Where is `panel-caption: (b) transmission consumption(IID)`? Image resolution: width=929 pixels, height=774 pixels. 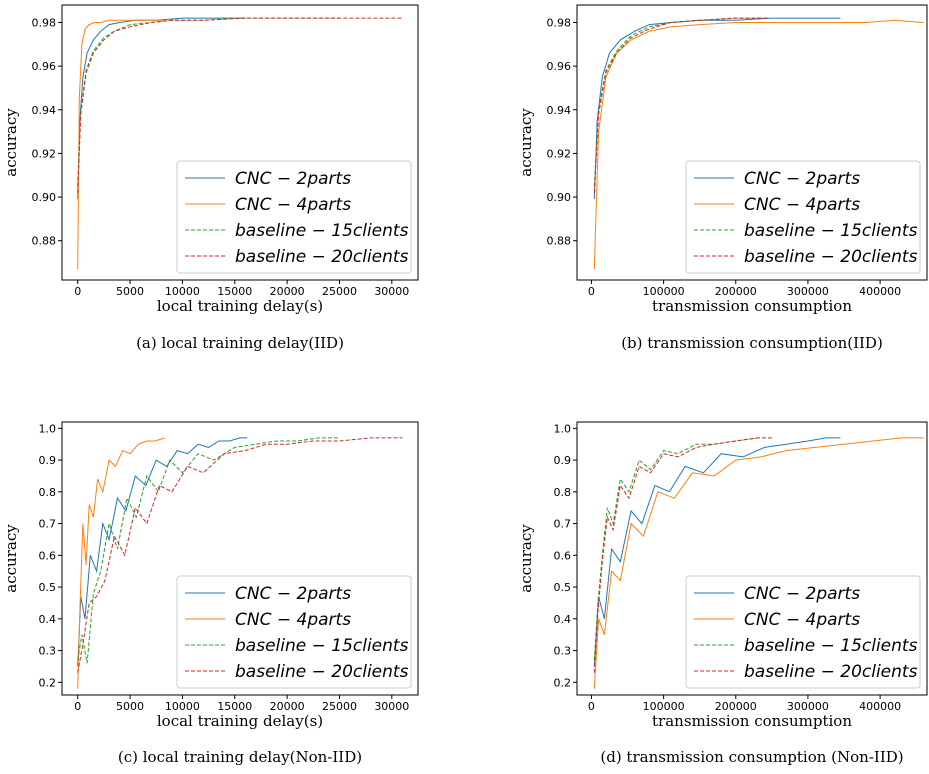
panel-caption: (b) transmission consumption(IID) is located at coordinates (752, 343).